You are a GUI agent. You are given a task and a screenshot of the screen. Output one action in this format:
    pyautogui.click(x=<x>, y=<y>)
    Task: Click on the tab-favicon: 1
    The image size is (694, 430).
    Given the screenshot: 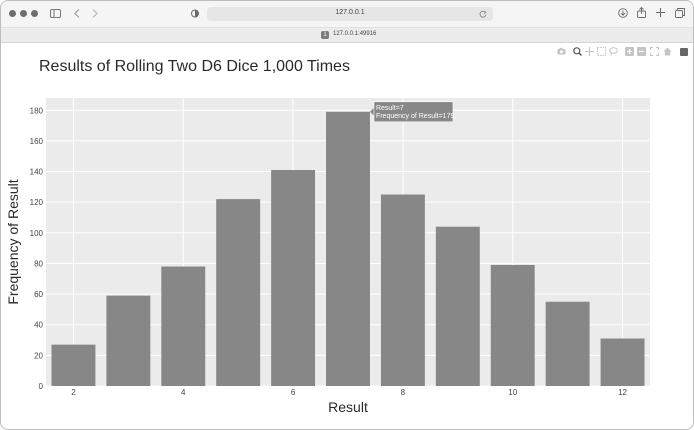 What is the action you would take?
    pyautogui.click(x=325, y=35)
    